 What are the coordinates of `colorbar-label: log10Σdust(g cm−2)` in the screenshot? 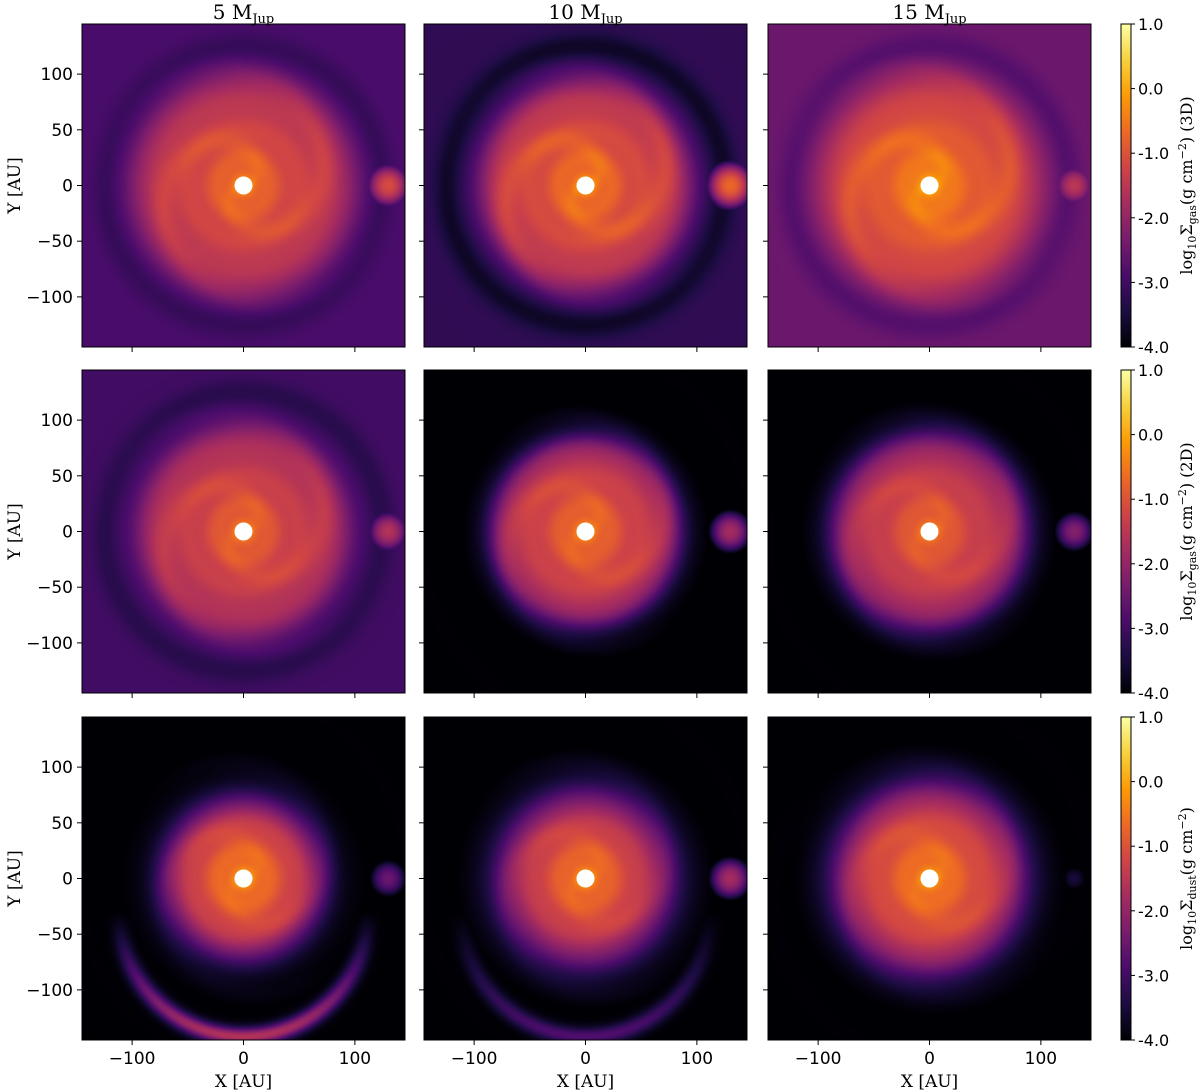 It's located at (1187, 878).